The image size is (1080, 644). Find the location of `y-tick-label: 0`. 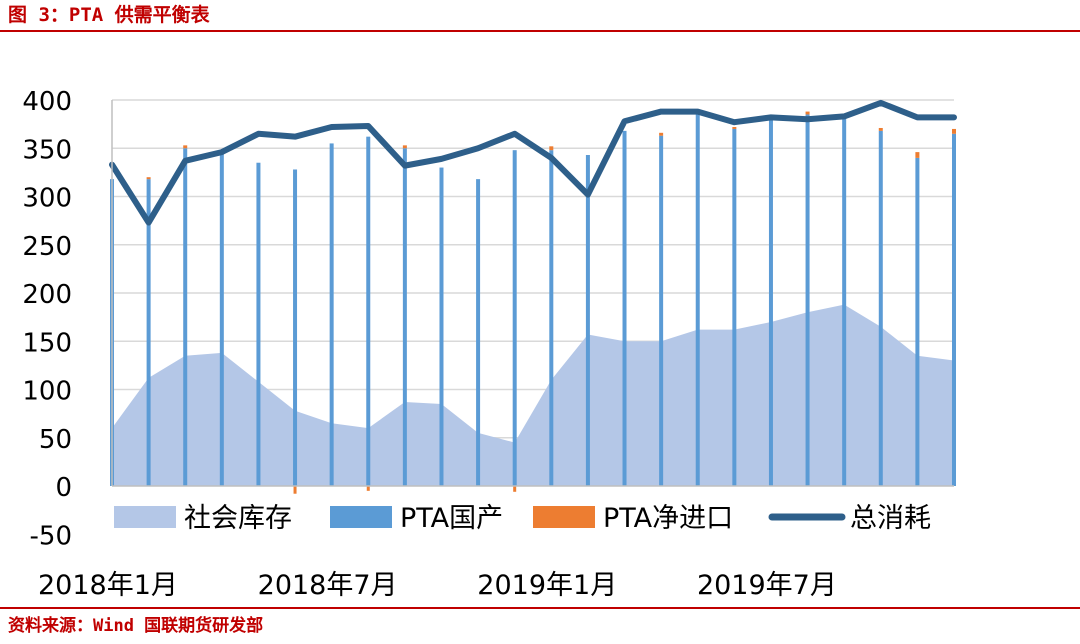

y-tick-label: 0 is located at coordinates (63, 488).